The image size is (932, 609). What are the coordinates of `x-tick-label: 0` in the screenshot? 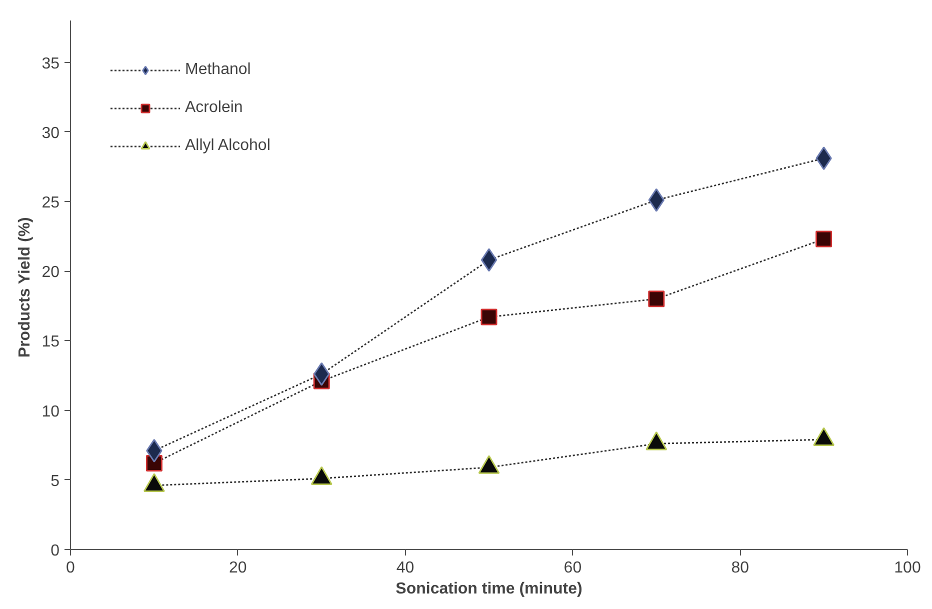 It's located at (71, 568).